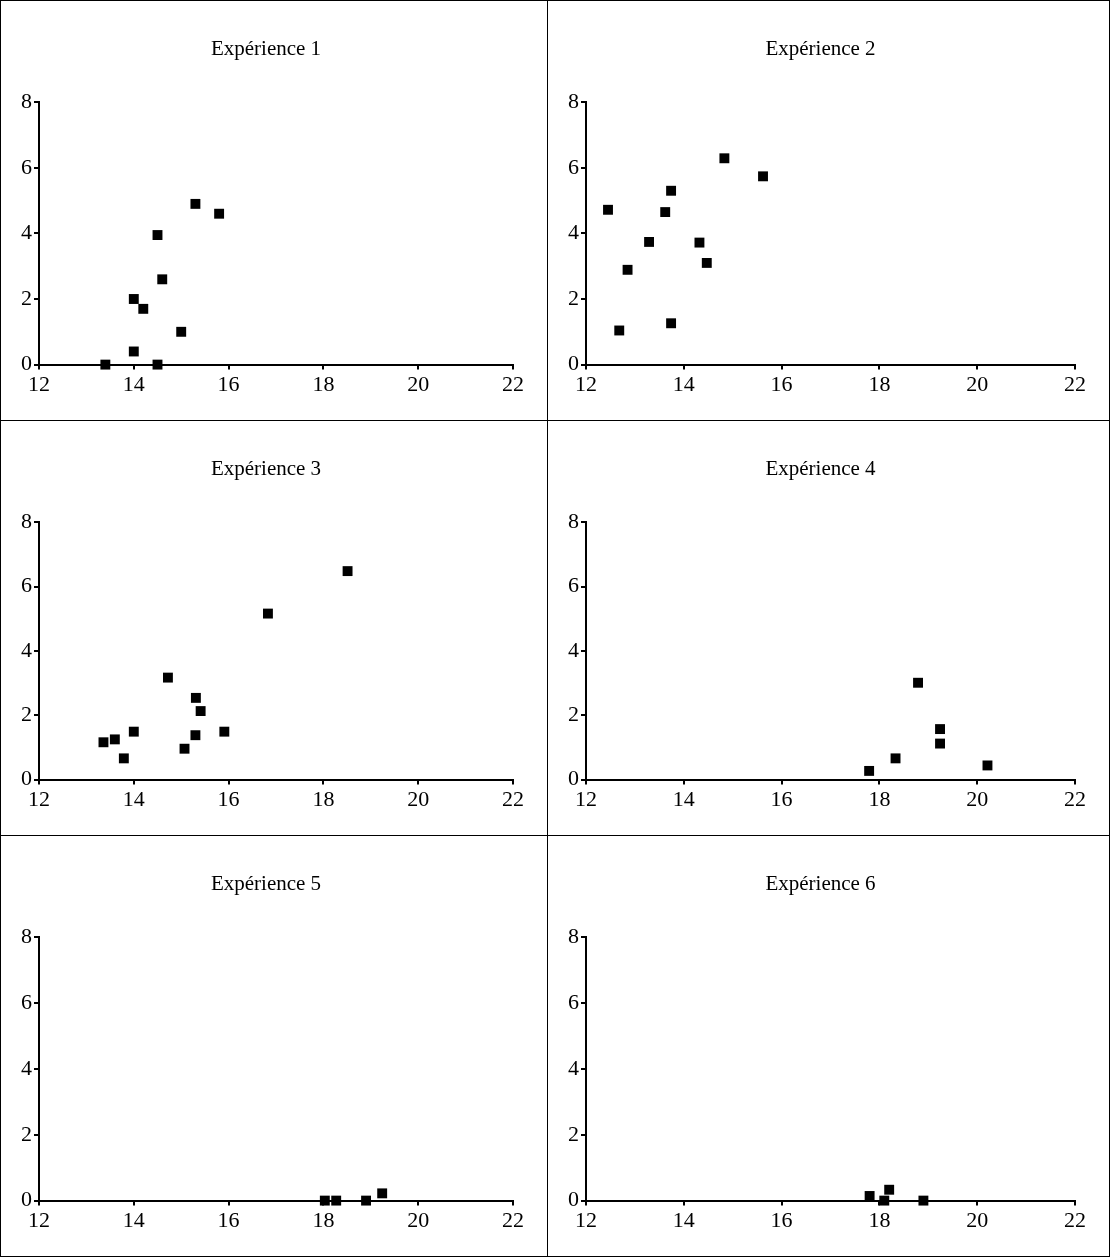 This screenshot has width=1110, height=1257. What do you see at coordinates (820, 883) in the screenshot?
I see `chart-title: Expérience 6` at bounding box center [820, 883].